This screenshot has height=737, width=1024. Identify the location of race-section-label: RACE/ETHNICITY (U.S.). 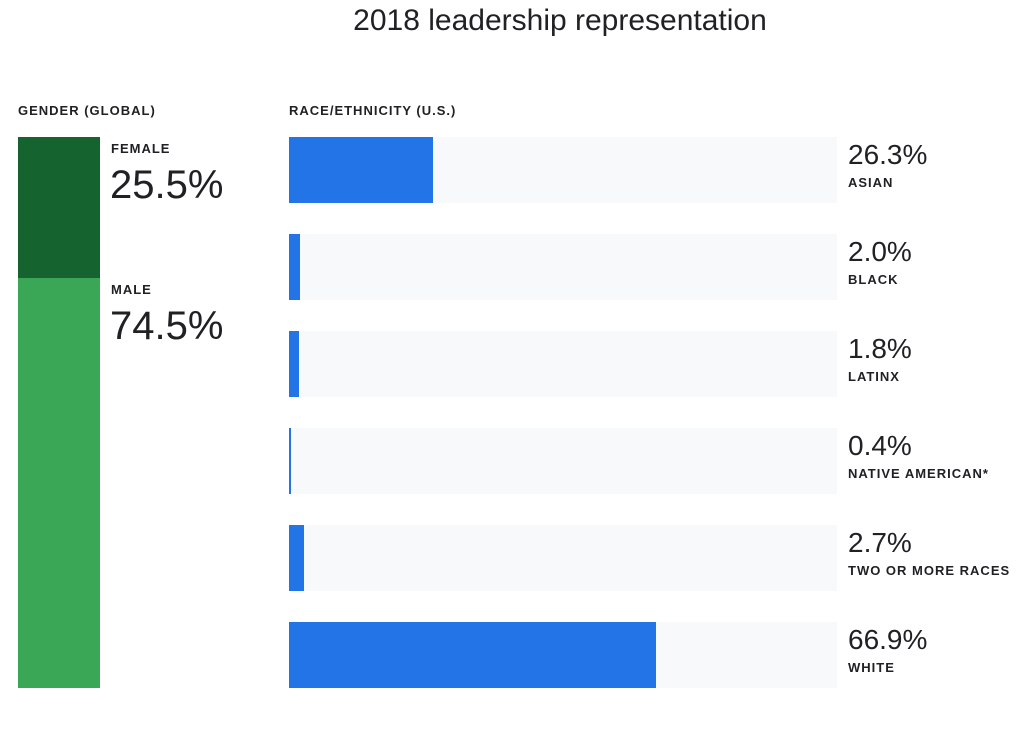
(373, 110).